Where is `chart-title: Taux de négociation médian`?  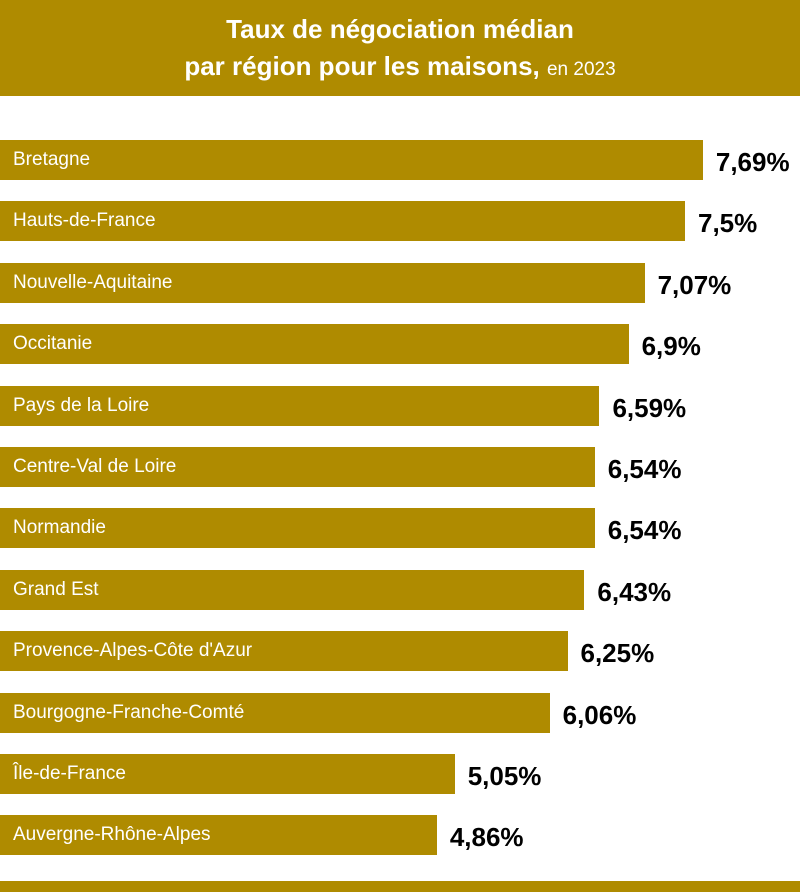
chart-title: Taux de négociation médian is located at coordinates (400, 29).